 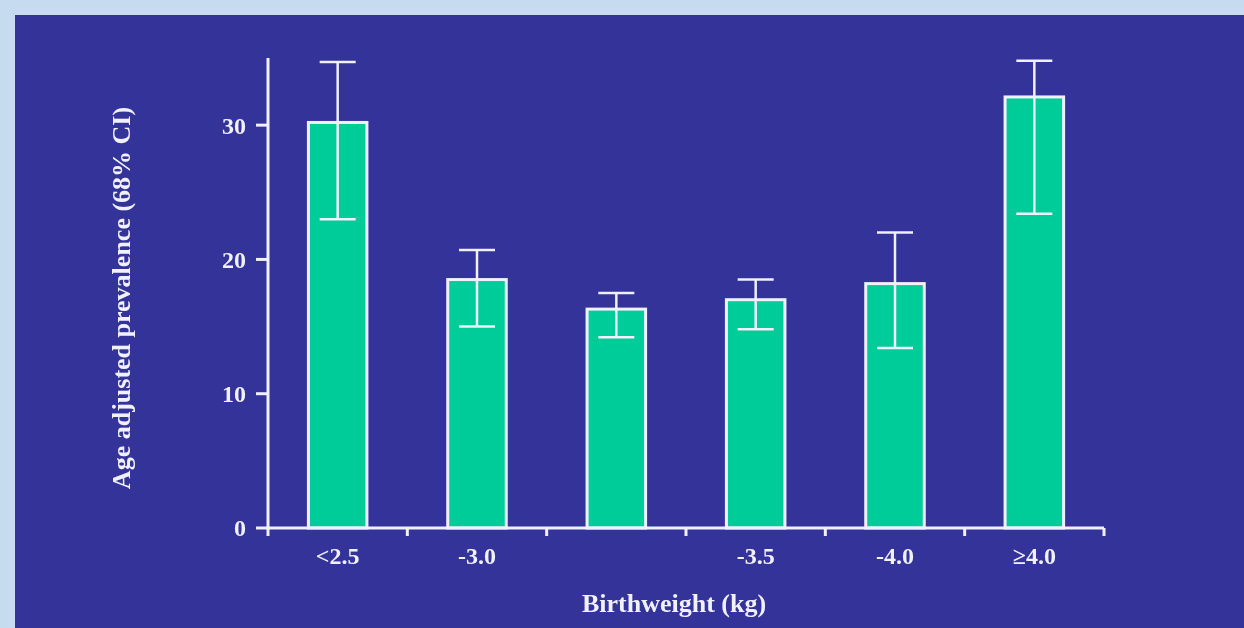 What do you see at coordinates (121, 298) in the screenshot?
I see `y-axis-title: Age adjusted prevalence (68% CI)` at bounding box center [121, 298].